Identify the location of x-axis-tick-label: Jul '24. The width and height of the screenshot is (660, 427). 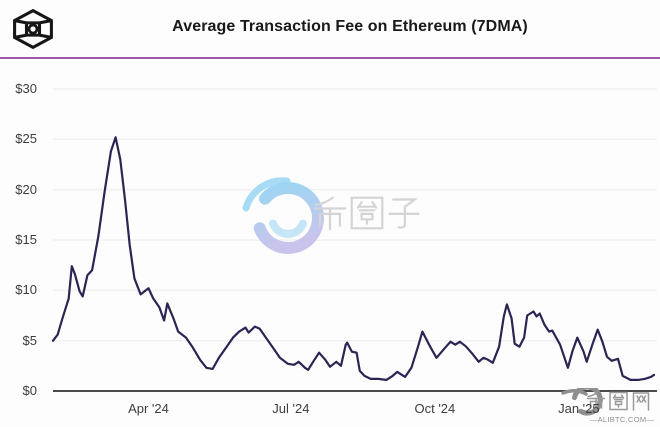
(291, 408).